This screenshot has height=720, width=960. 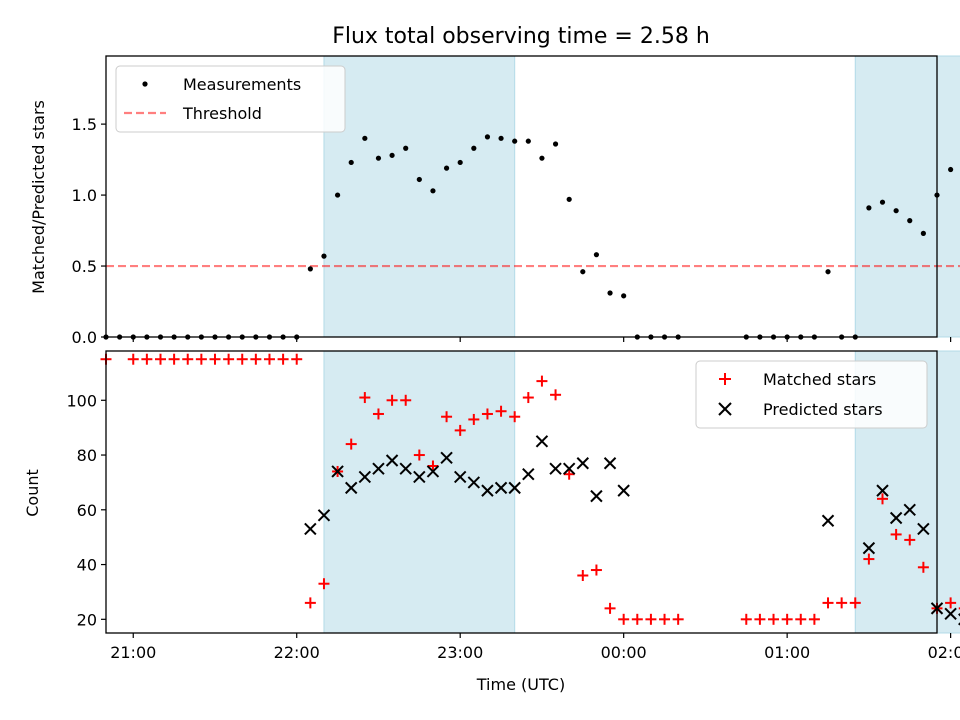 What do you see at coordinates (787, 652) in the screenshot?
I see `bottom-xtick-label: 01:00` at bounding box center [787, 652].